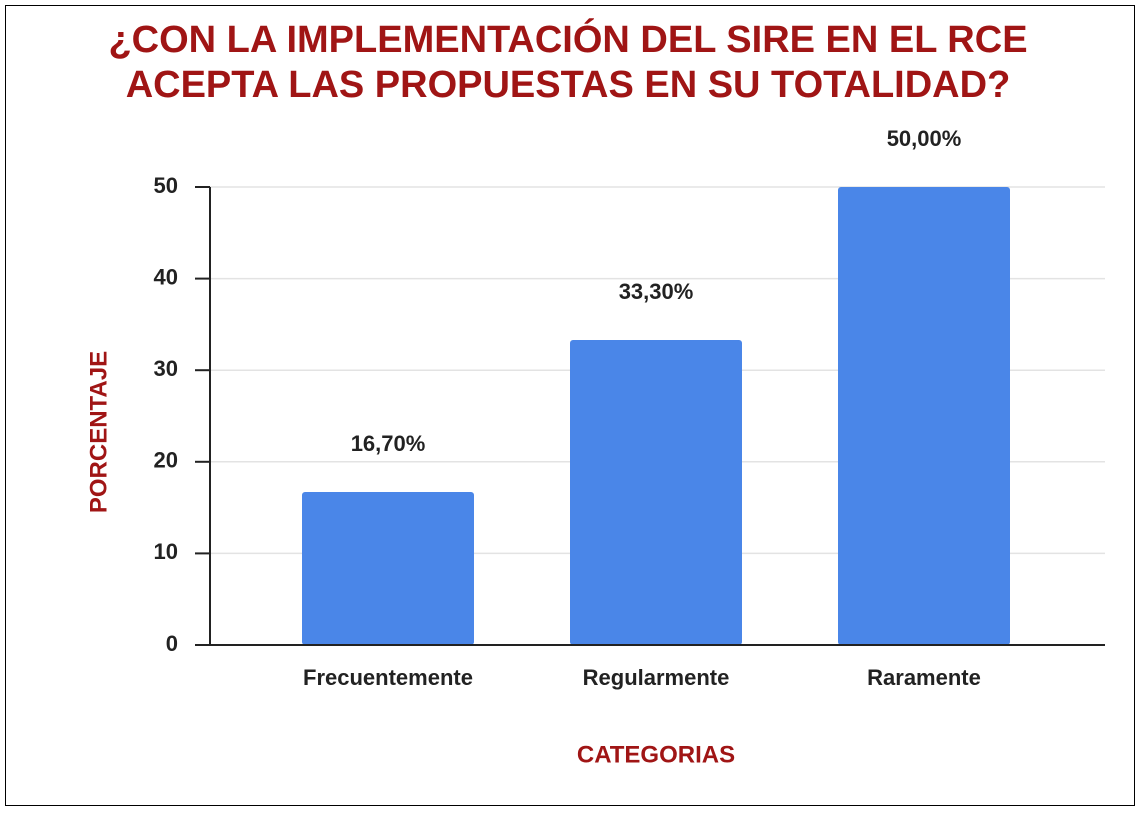 The image size is (1137, 813). What do you see at coordinates (924, 138) in the screenshot?
I see `data-label: 50,00%` at bounding box center [924, 138].